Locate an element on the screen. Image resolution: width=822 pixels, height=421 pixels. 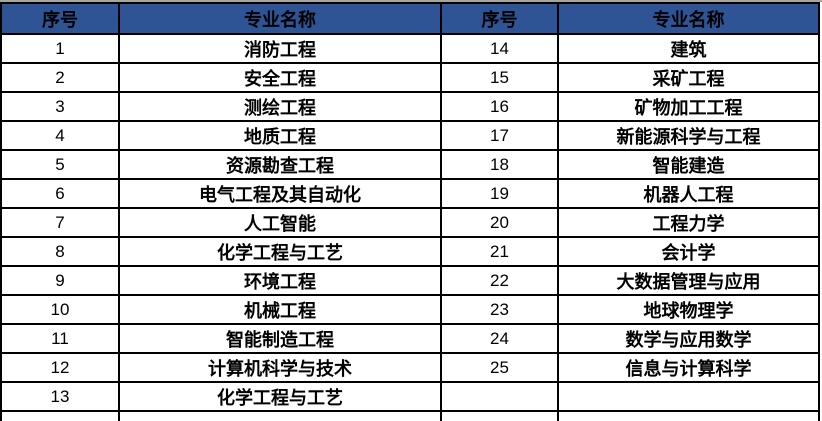
table-row: 8 化学工程与工艺 is located at coordinates (221, 251).